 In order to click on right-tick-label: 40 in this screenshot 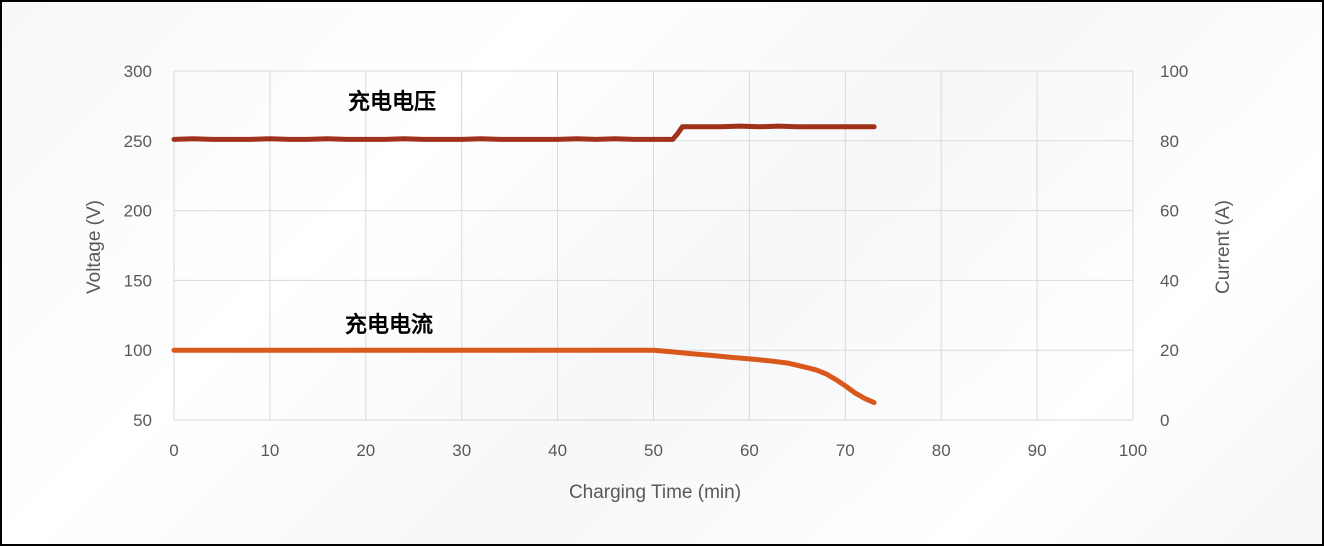, I will do `click(1169, 280)`.